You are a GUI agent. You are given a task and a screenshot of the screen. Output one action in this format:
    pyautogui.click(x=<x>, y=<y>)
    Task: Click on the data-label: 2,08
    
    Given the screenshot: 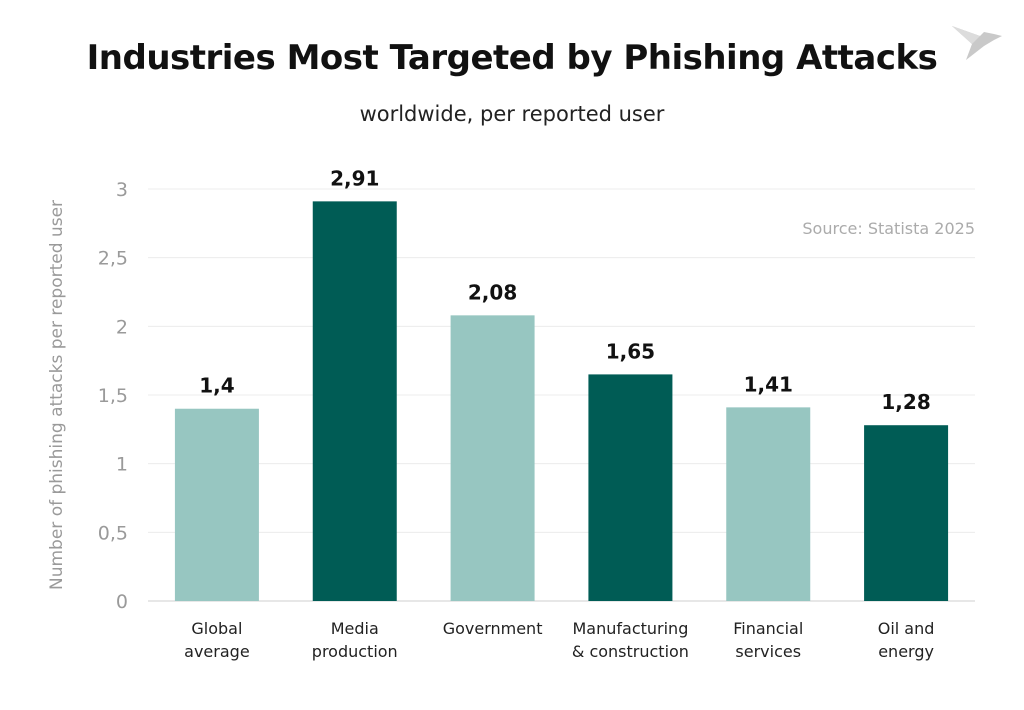 What is the action you would take?
    pyautogui.click(x=492, y=292)
    